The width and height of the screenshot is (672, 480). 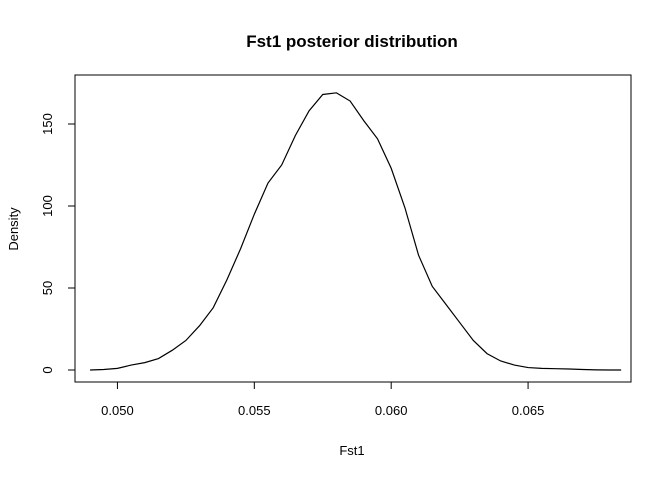 What do you see at coordinates (47, 369) in the screenshot?
I see `y-tick-label: 0` at bounding box center [47, 369].